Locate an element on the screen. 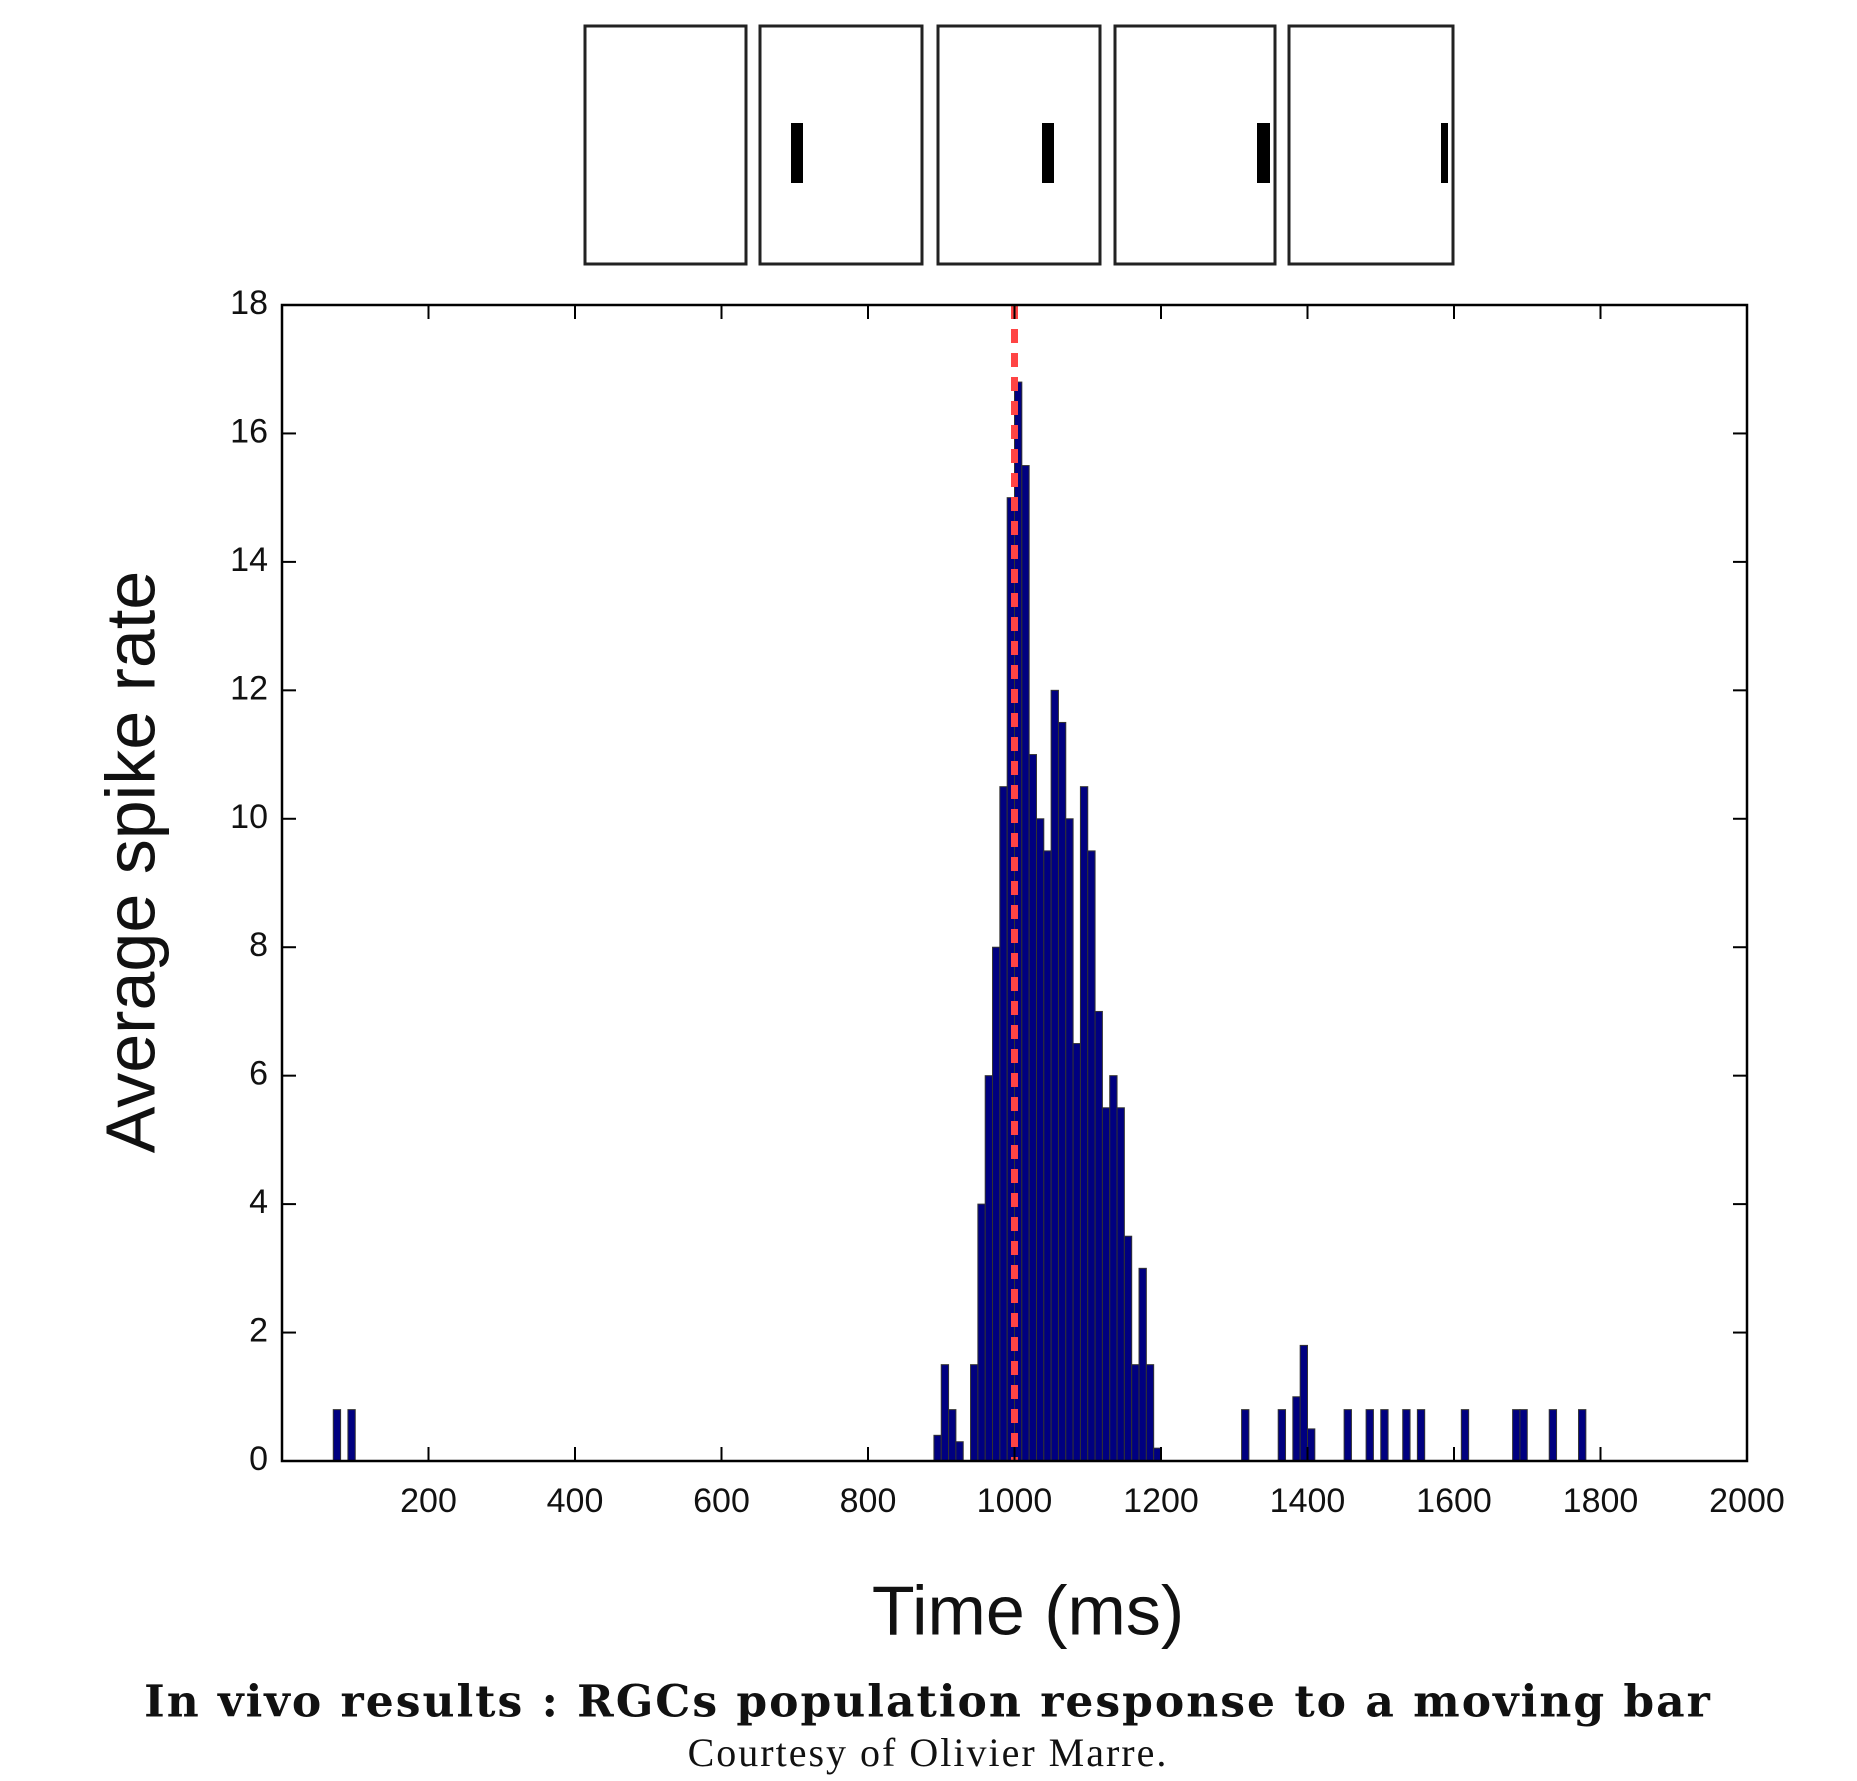 The height and width of the screenshot is (1781, 1857). y-tick-label: 6 is located at coordinates (258, 1074).